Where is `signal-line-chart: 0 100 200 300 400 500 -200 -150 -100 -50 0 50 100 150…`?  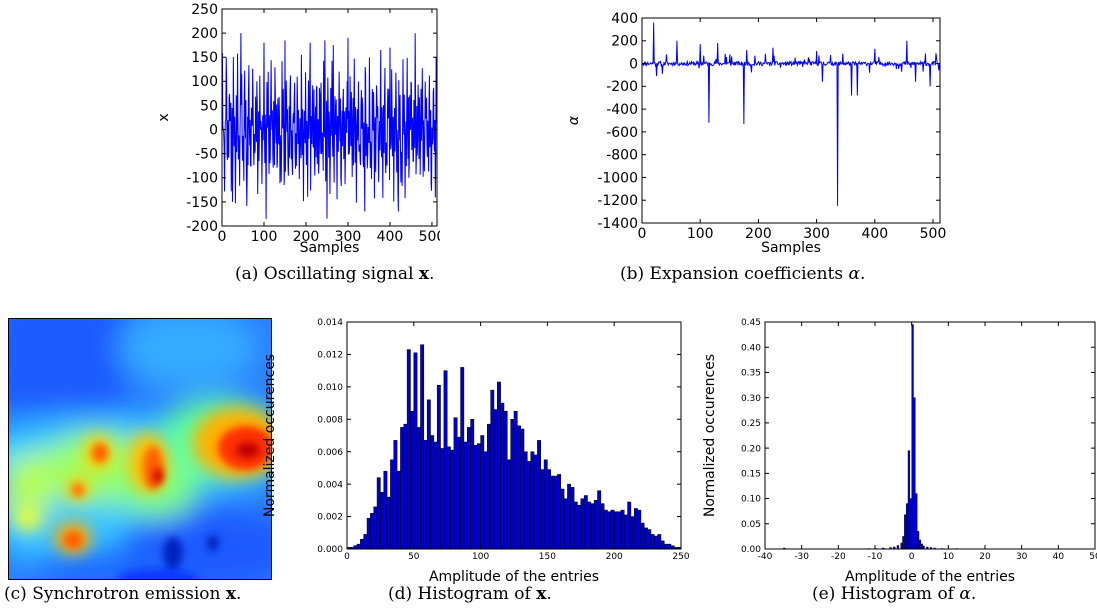 signal-line-chart: 0 100 200 300 400 500 -200 -150 -100 -50 0 50 100 150… is located at coordinates (298, 129).